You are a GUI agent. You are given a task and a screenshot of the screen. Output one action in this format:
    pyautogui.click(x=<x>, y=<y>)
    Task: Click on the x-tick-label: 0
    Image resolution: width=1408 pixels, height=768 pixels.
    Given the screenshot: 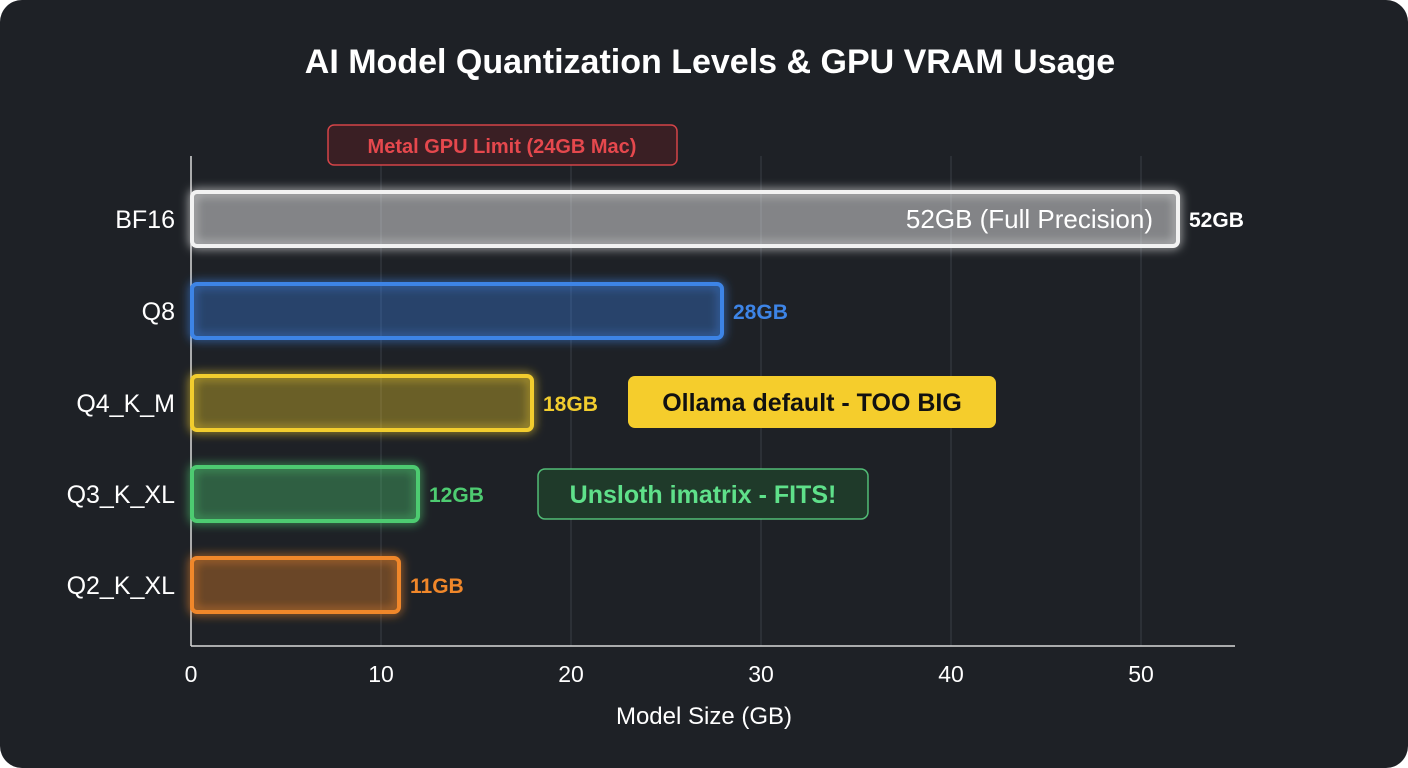 What is the action you would take?
    pyautogui.click(x=191, y=674)
    